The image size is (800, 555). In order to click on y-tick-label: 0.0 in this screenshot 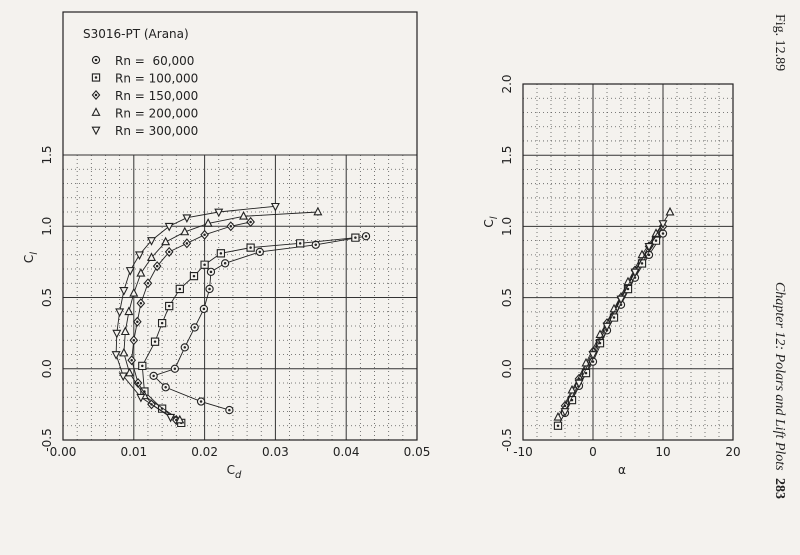, I will do `click(507, 368)`.